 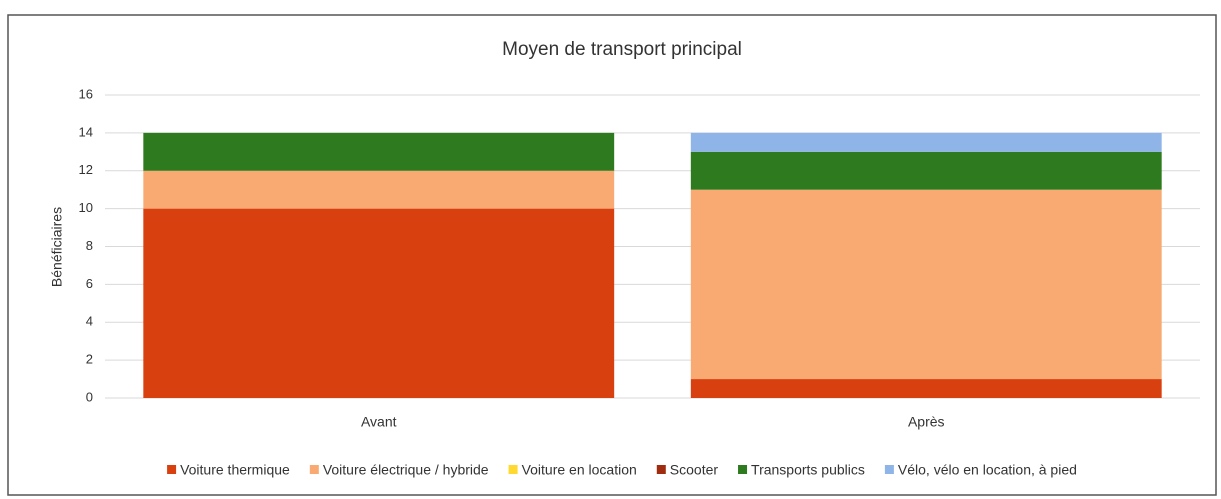 What do you see at coordinates (694, 470) in the screenshot?
I see `legend-label: Scooter` at bounding box center [694, 470].